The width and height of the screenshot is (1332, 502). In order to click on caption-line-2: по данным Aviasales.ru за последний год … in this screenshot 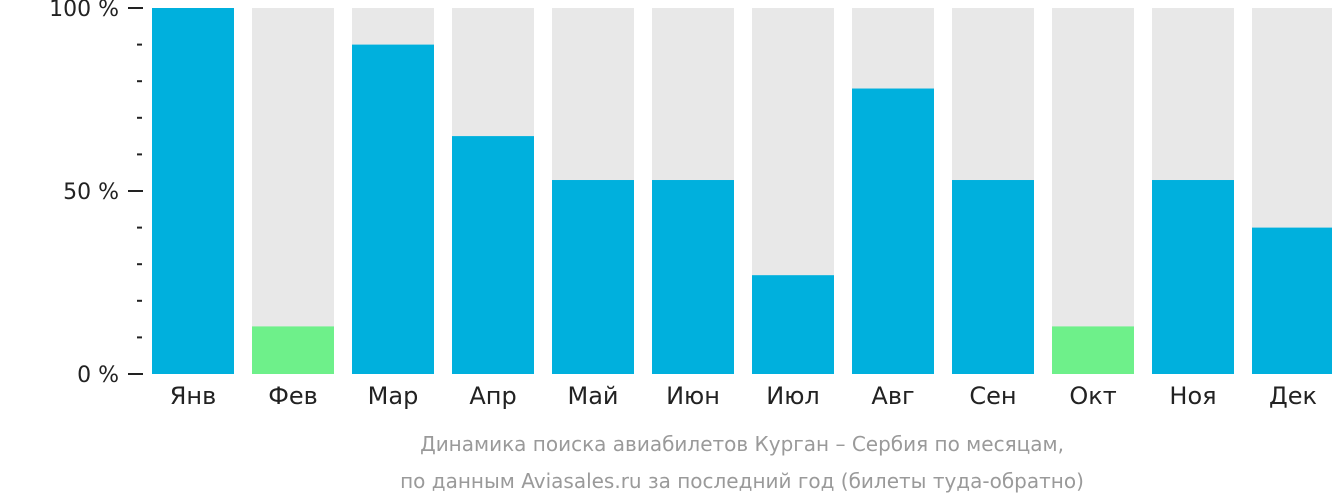, I will do `click(742, 481)`.